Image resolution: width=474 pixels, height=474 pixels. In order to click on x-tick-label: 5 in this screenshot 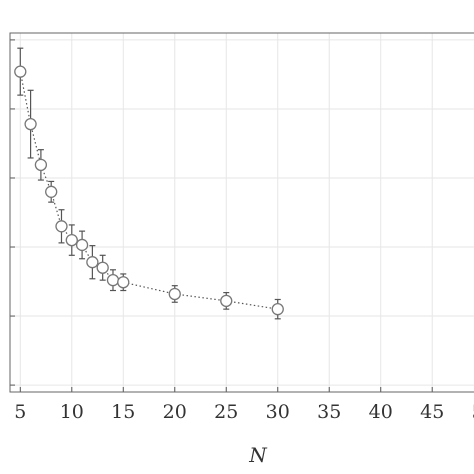, I will do `click(20, 412)`.